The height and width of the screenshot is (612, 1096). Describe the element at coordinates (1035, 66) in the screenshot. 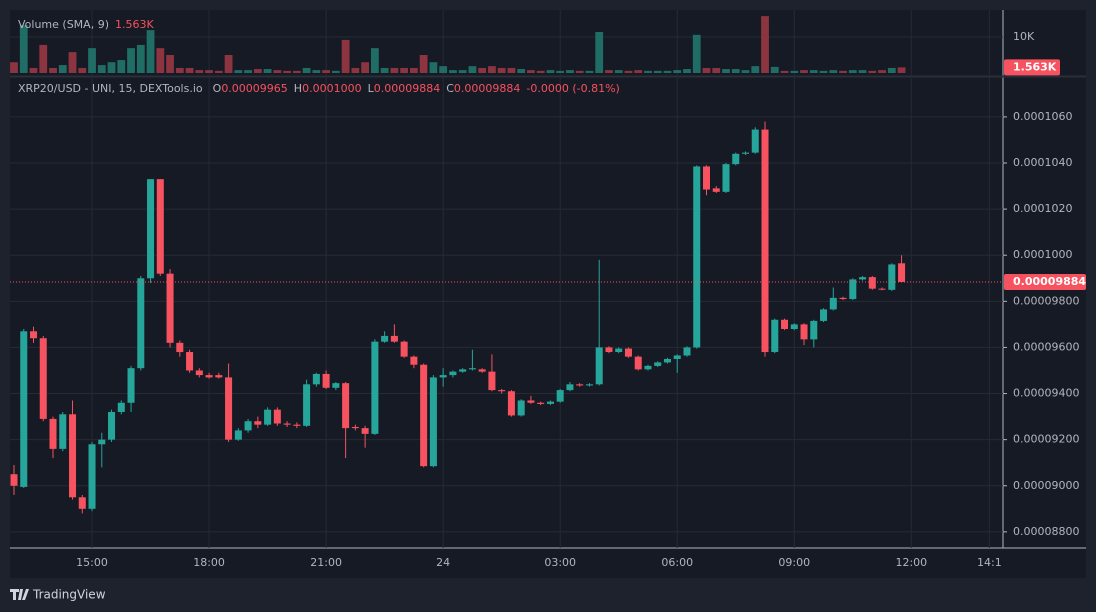

I see `volume-last-label: 1.563K` at that location.